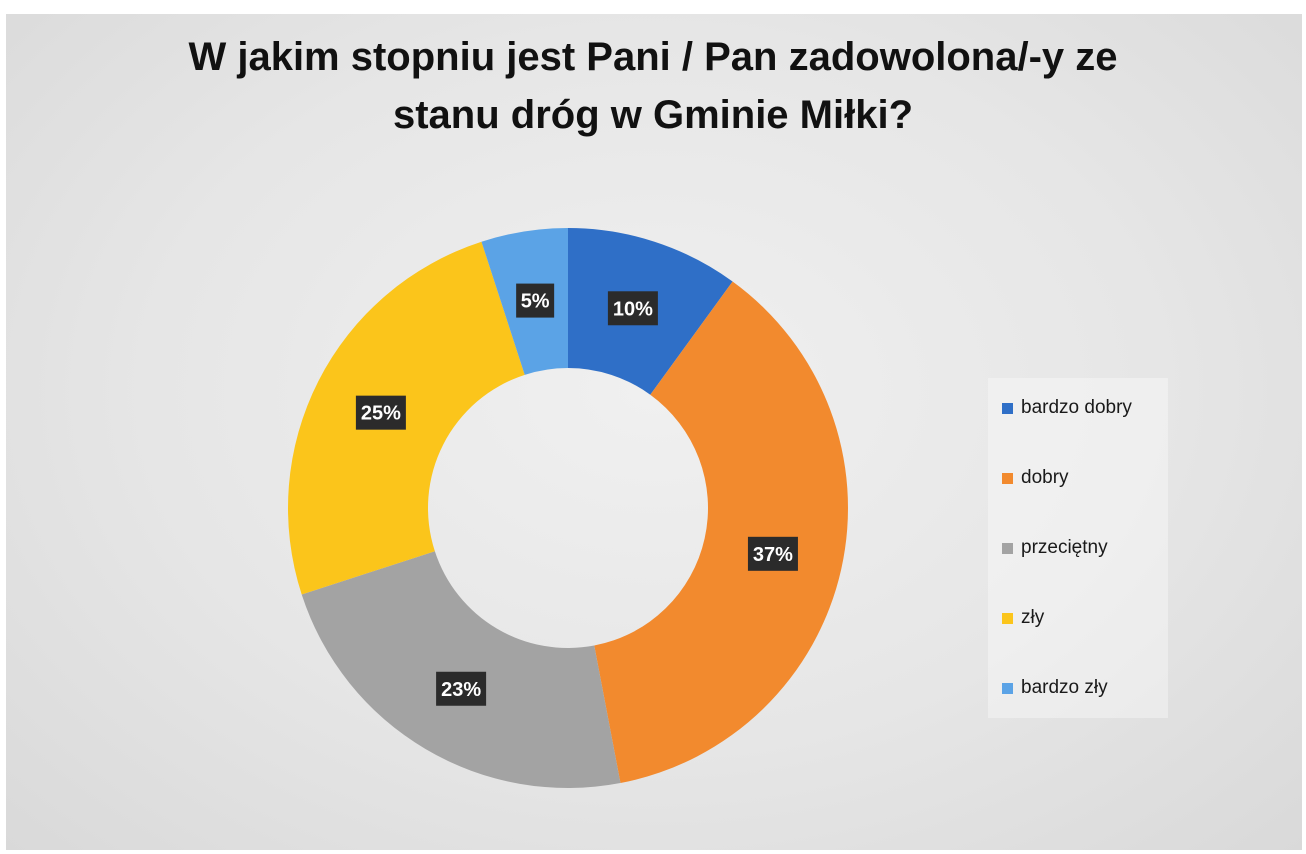 The height and width of the screenshot is (854, 1306). Describe the element at coordinates (461, 669) in the screenshot. I see `slice-przeciętny` at that location.